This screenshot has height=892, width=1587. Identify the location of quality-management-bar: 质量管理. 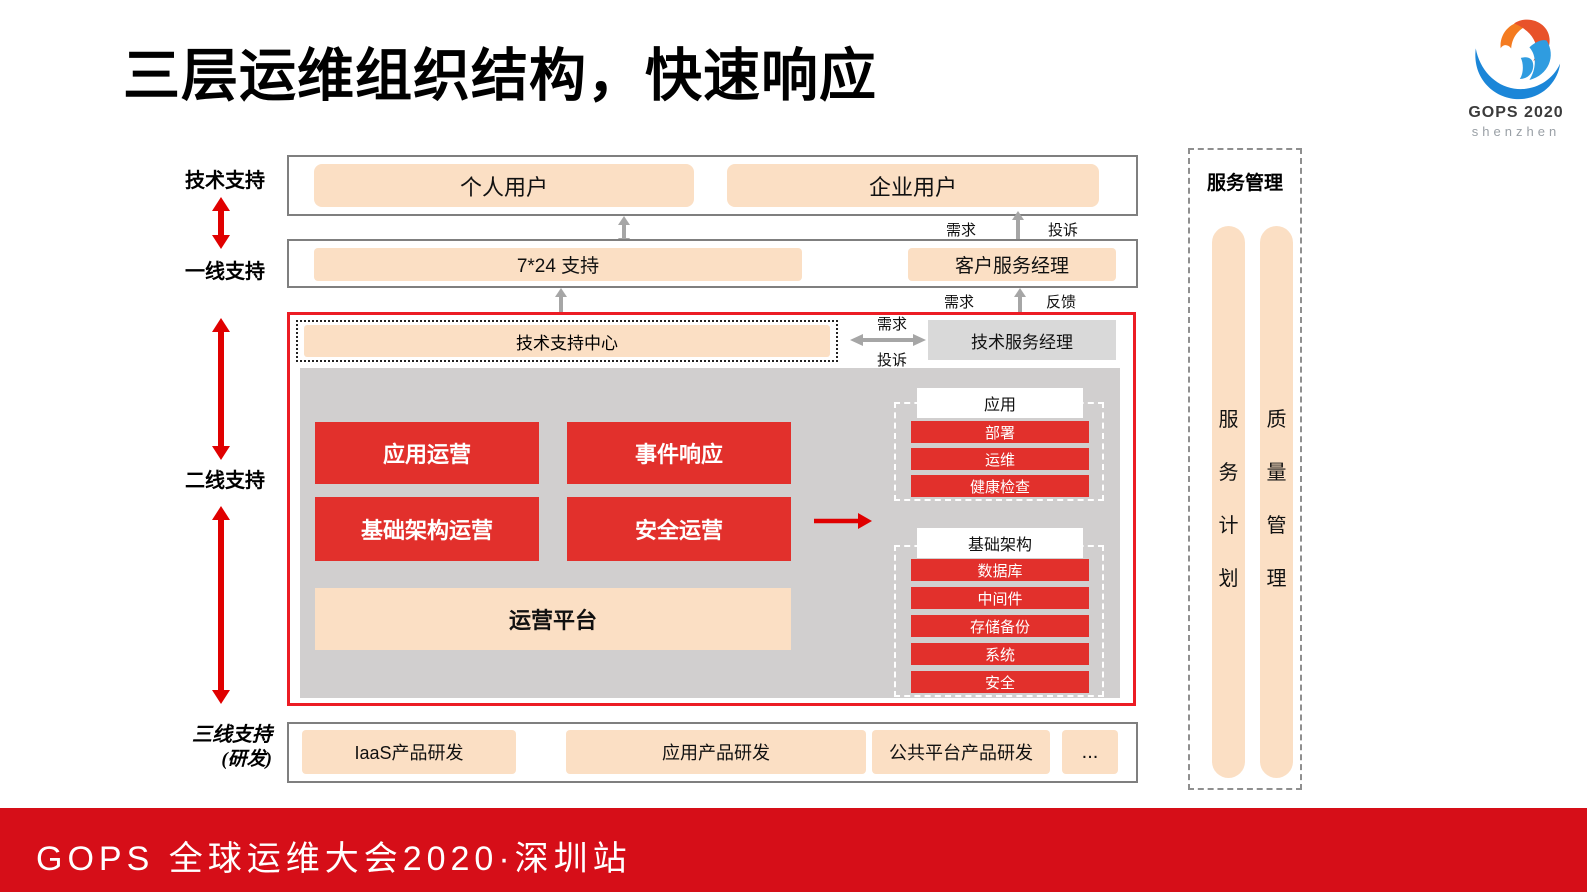
(1276, 502).